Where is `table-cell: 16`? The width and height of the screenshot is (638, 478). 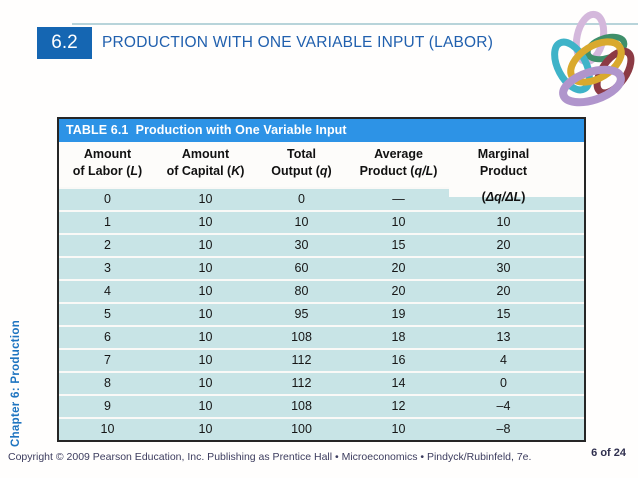
table-cell: 16 is located at coordinates (398, 359).